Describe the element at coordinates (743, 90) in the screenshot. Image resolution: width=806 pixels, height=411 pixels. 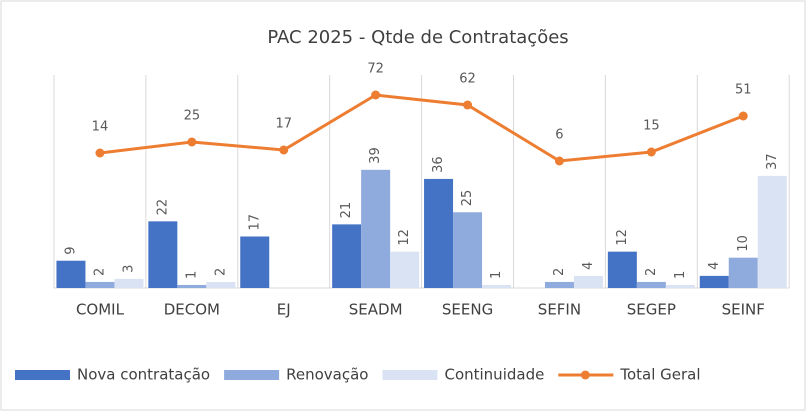
I see `data-label: 51` at that location.